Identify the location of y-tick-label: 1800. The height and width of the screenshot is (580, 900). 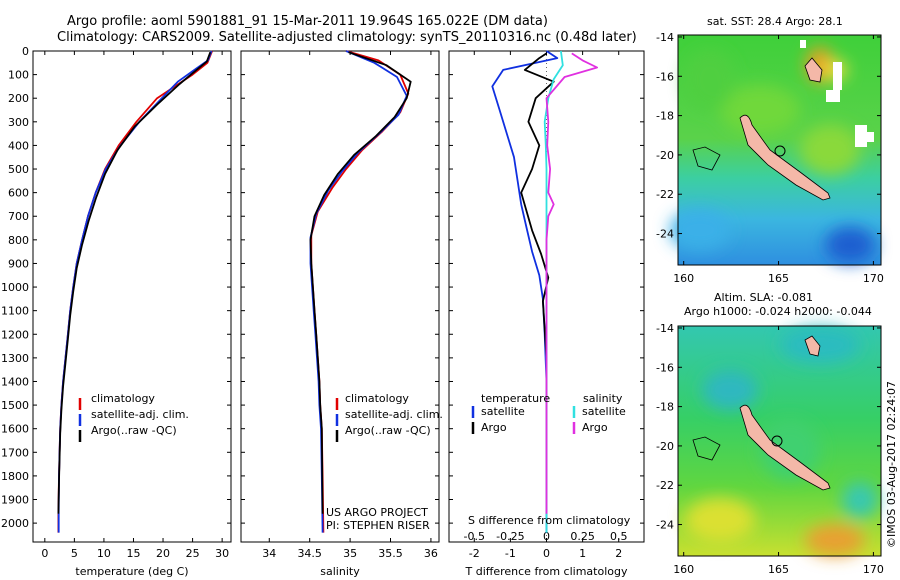
(15, 476).